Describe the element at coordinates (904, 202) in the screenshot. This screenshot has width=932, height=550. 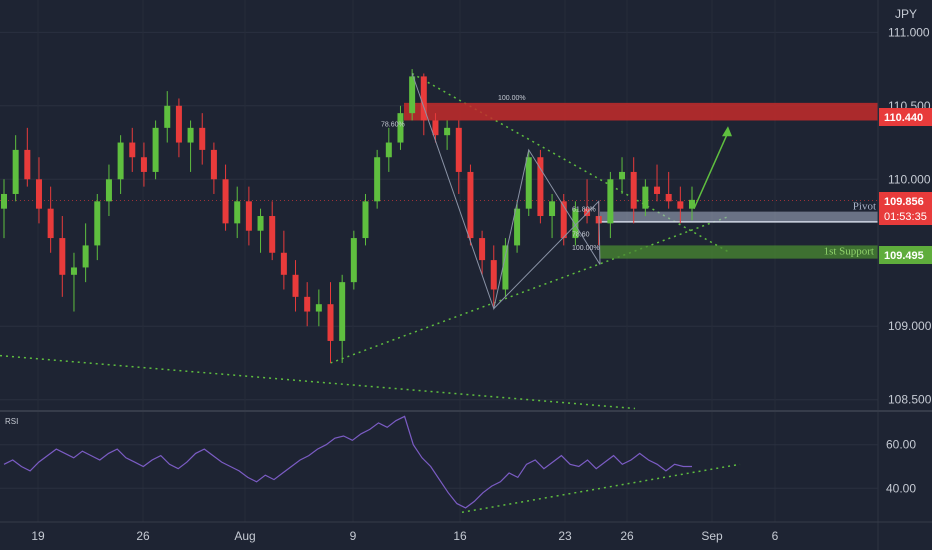
I see `current-price-tag: 109.856` at that location.